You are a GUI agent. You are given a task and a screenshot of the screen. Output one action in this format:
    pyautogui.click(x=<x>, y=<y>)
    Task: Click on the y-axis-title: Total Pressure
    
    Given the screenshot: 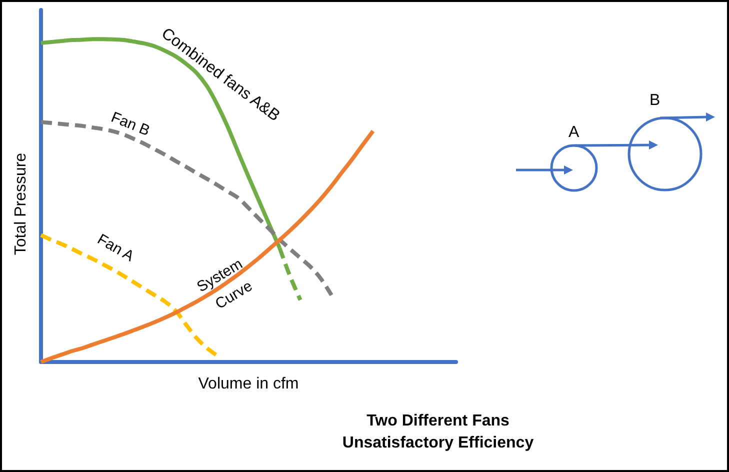 What is the action you would take?
    pyautogui.click(x=21, y=204)
    